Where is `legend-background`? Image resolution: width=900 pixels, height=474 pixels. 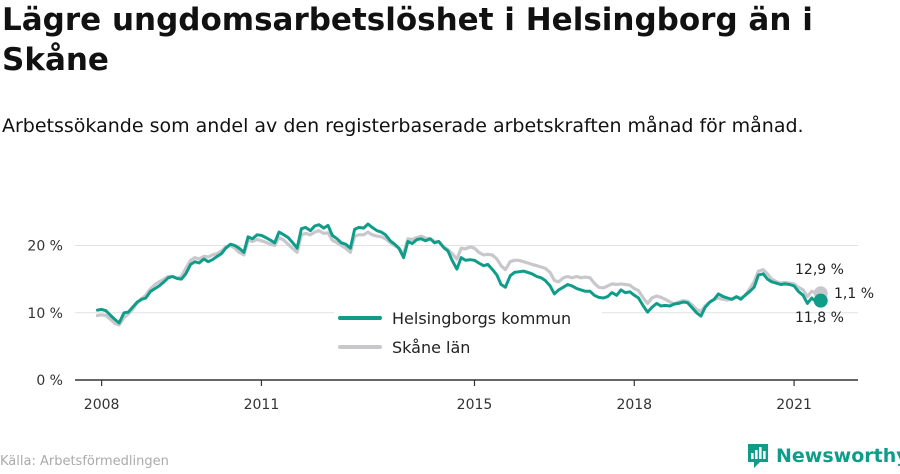 legend-background is located at coordinates (468, 332).